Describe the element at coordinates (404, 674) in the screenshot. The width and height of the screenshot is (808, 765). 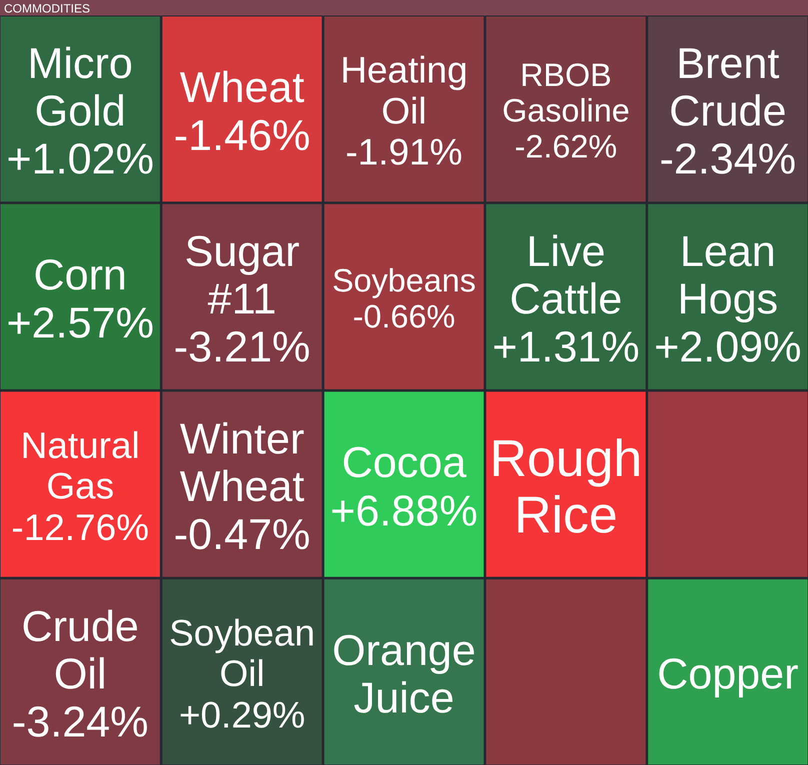
I see `category-label: Orange Juice` at that location.